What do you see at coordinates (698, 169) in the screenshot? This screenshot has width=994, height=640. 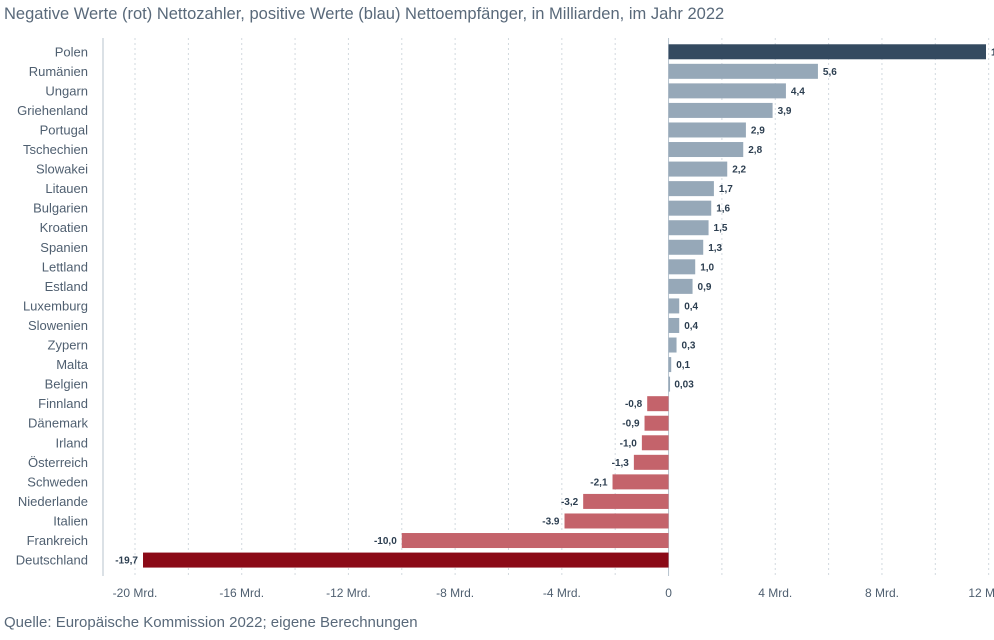 I see `bar-slowakei` at bounding box center [698, 169].